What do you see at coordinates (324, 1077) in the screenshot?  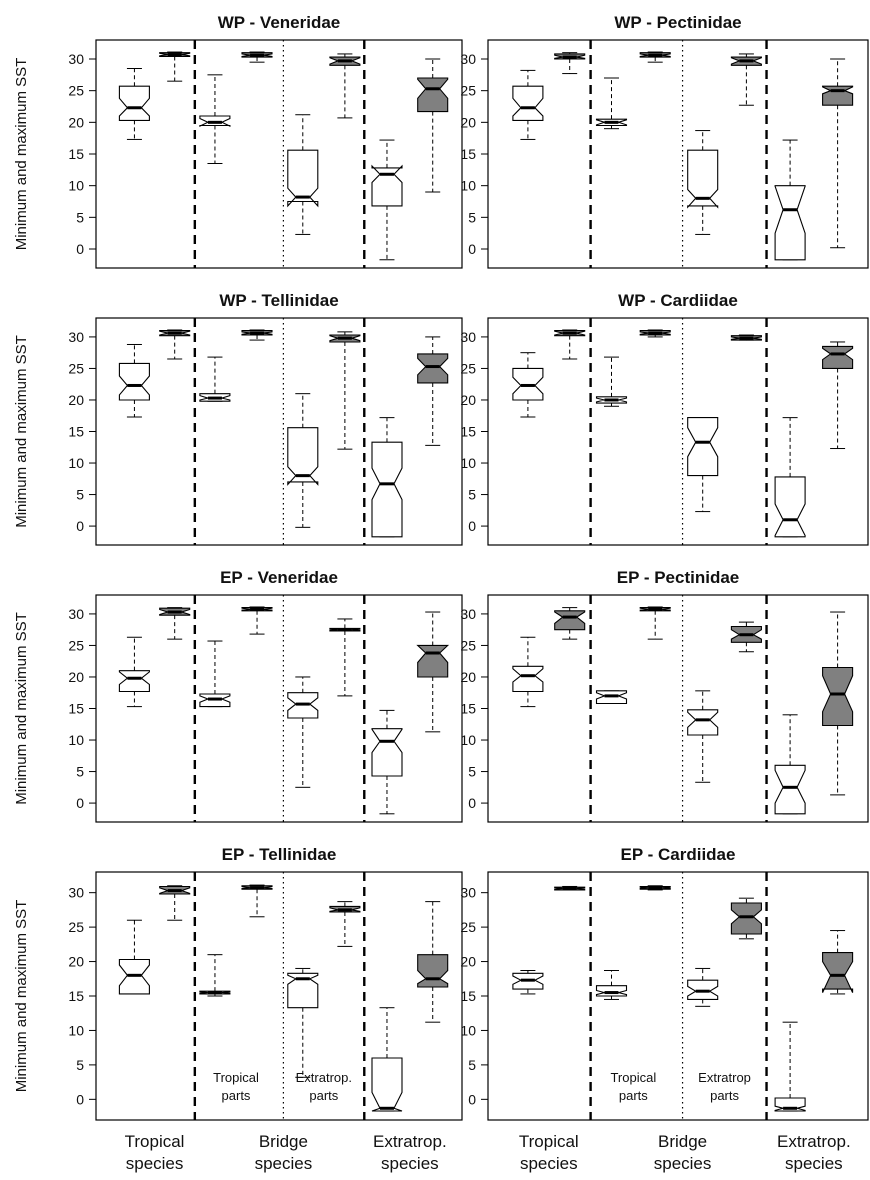 I see `bridge-part-label: Extratrop.` at bounding box center [324, 1077].